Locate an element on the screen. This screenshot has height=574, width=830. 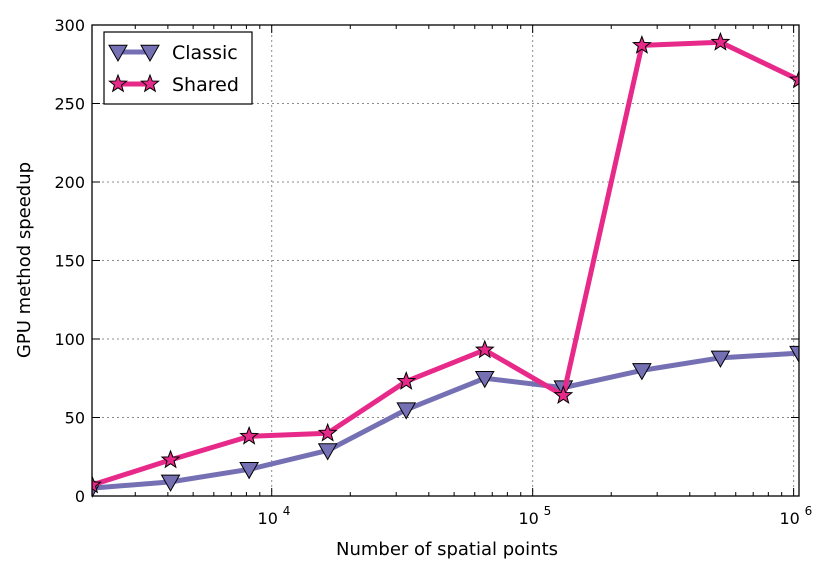
legend-box is located at coordinates (178, 68).